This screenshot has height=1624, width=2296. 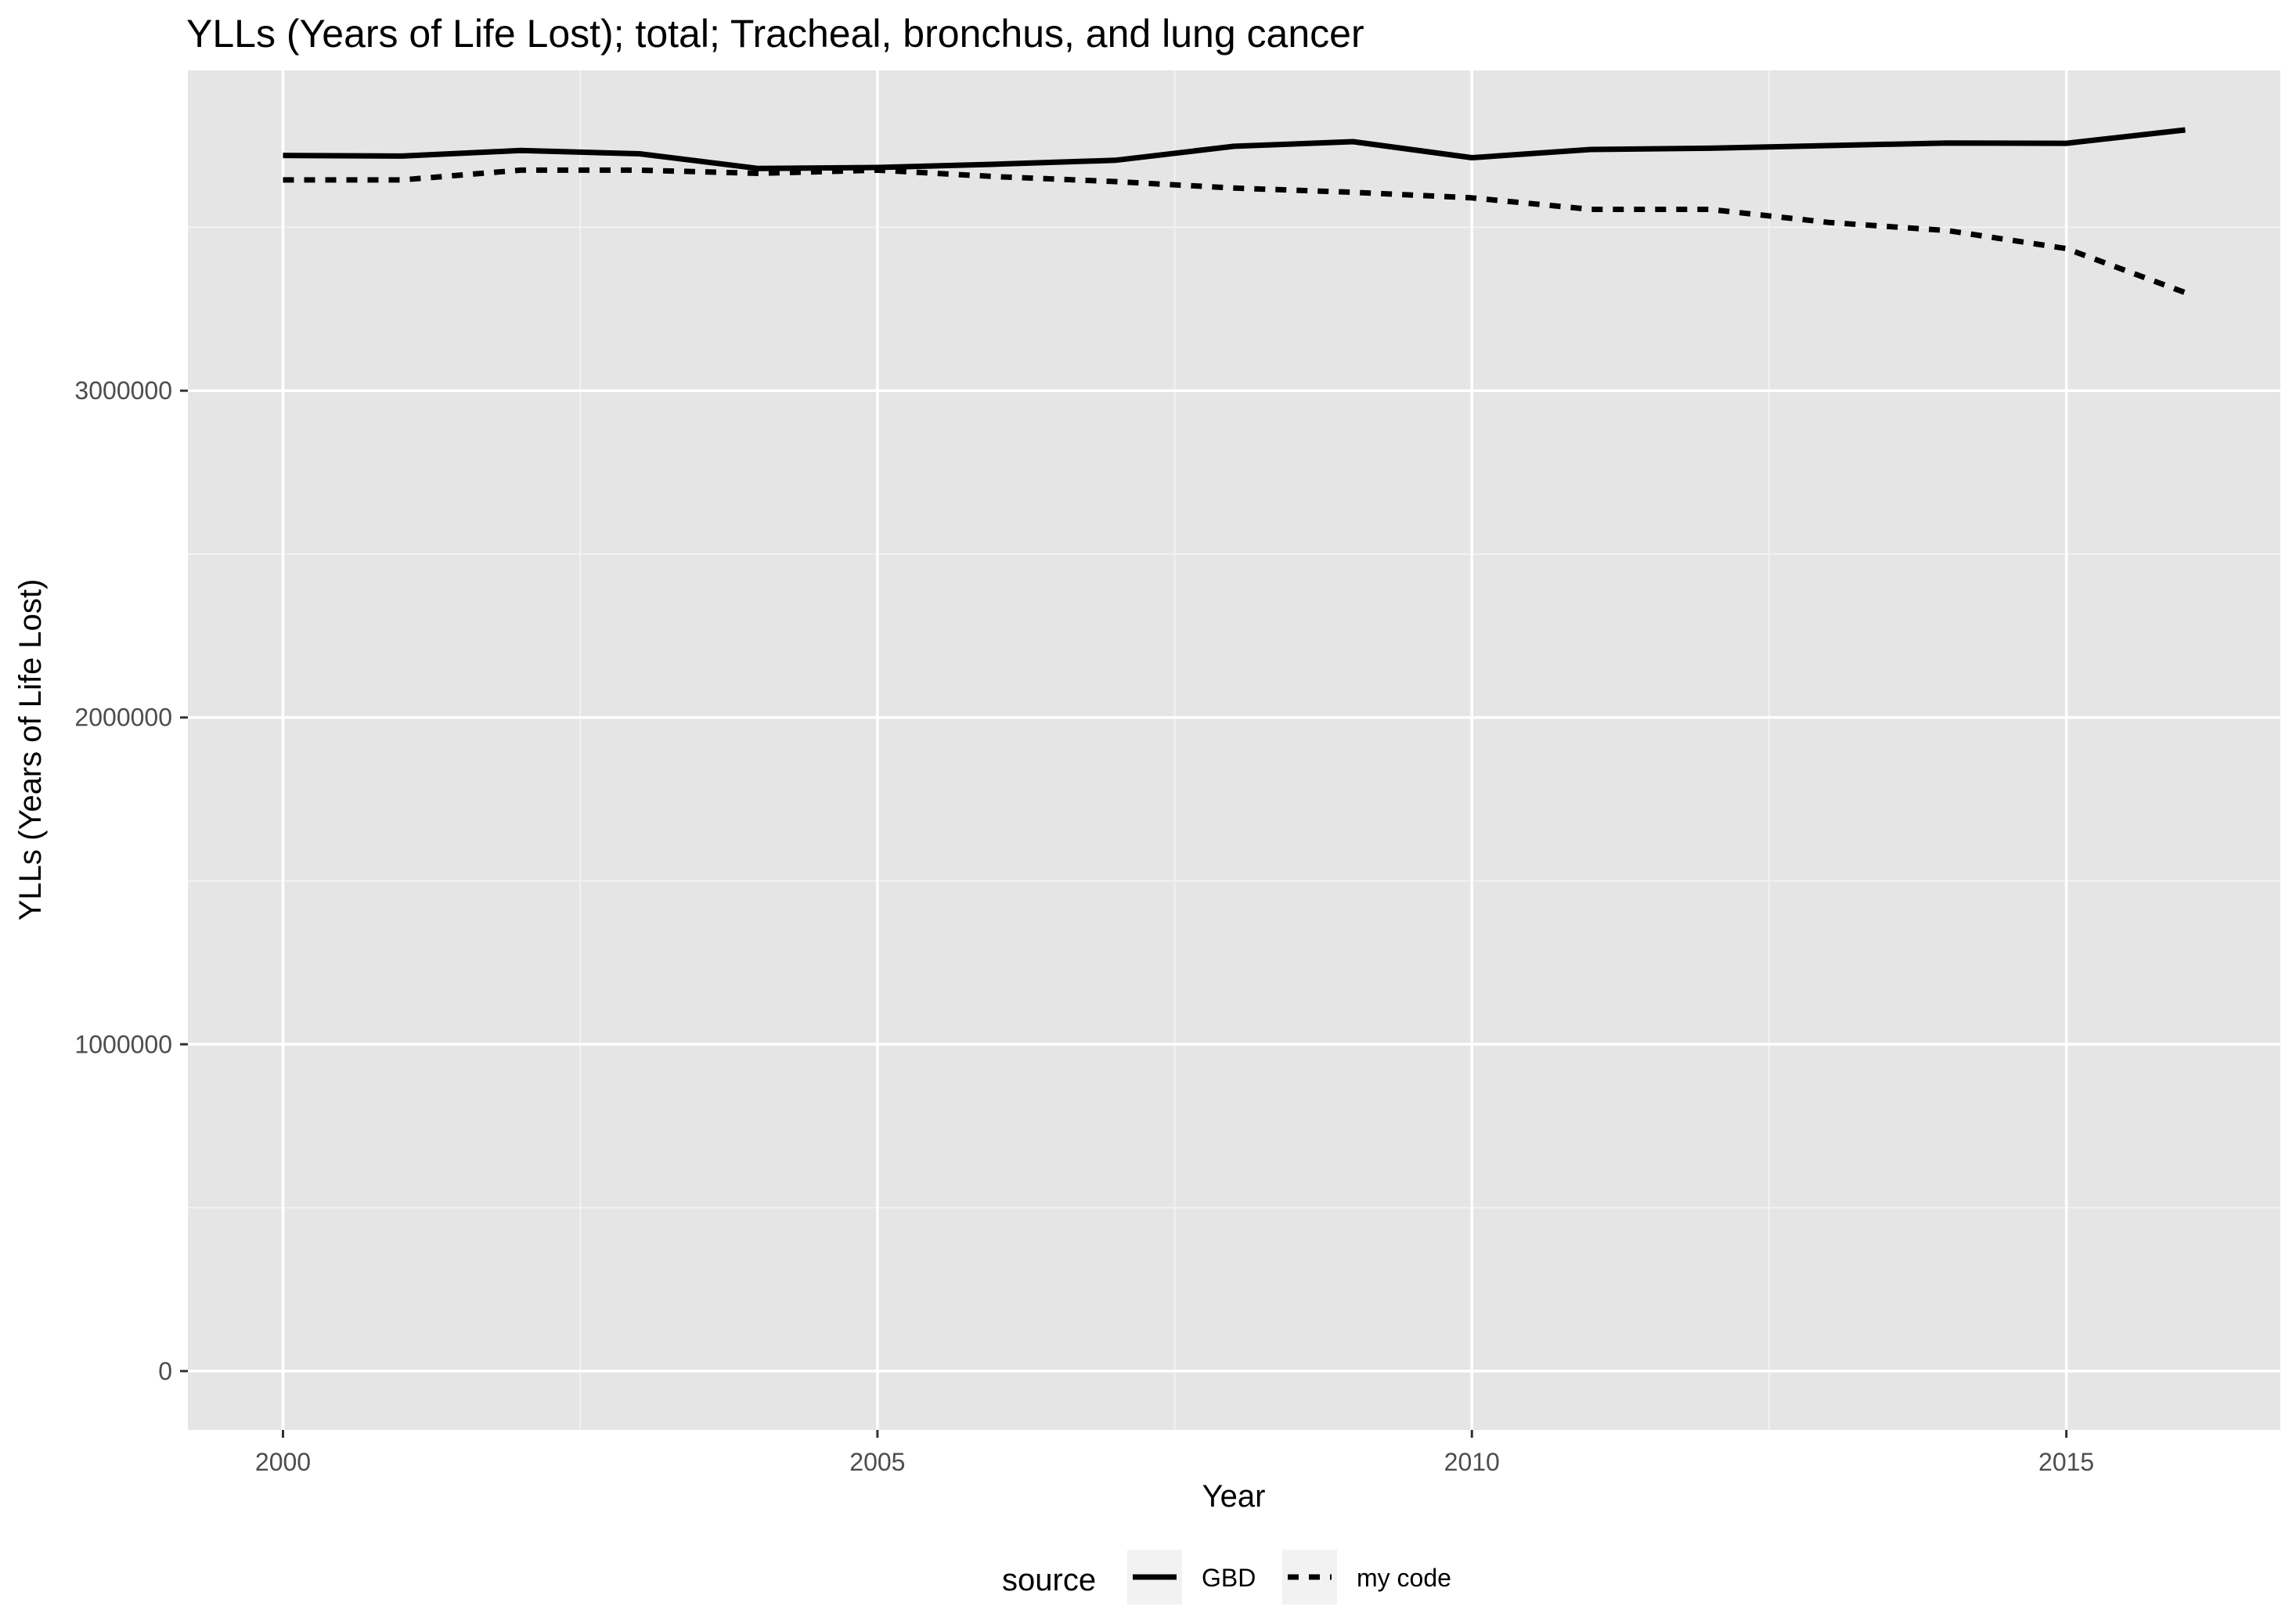 What do you see at coordinates (1234, 1496) in the screenshot?
I see `x-axis-title: Year` at bounding box center [1234, 1496].